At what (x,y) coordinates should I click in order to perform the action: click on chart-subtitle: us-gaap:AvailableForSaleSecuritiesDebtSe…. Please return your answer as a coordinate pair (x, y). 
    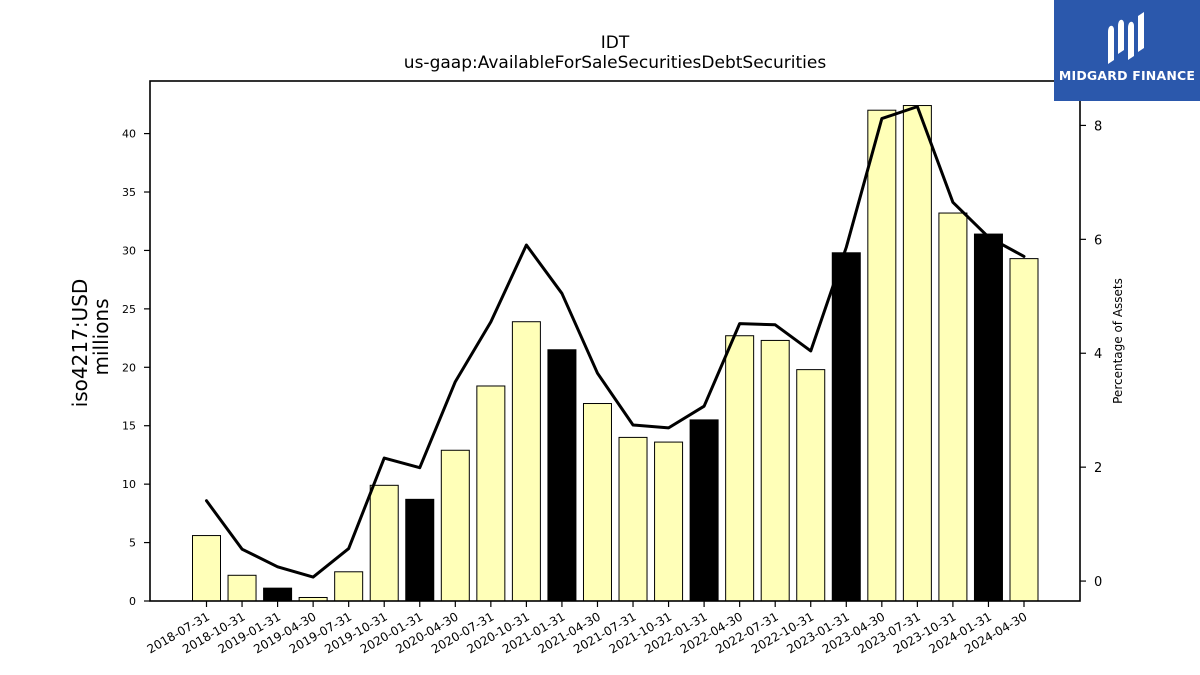
    Looking at the image, I should click on (615, 63).